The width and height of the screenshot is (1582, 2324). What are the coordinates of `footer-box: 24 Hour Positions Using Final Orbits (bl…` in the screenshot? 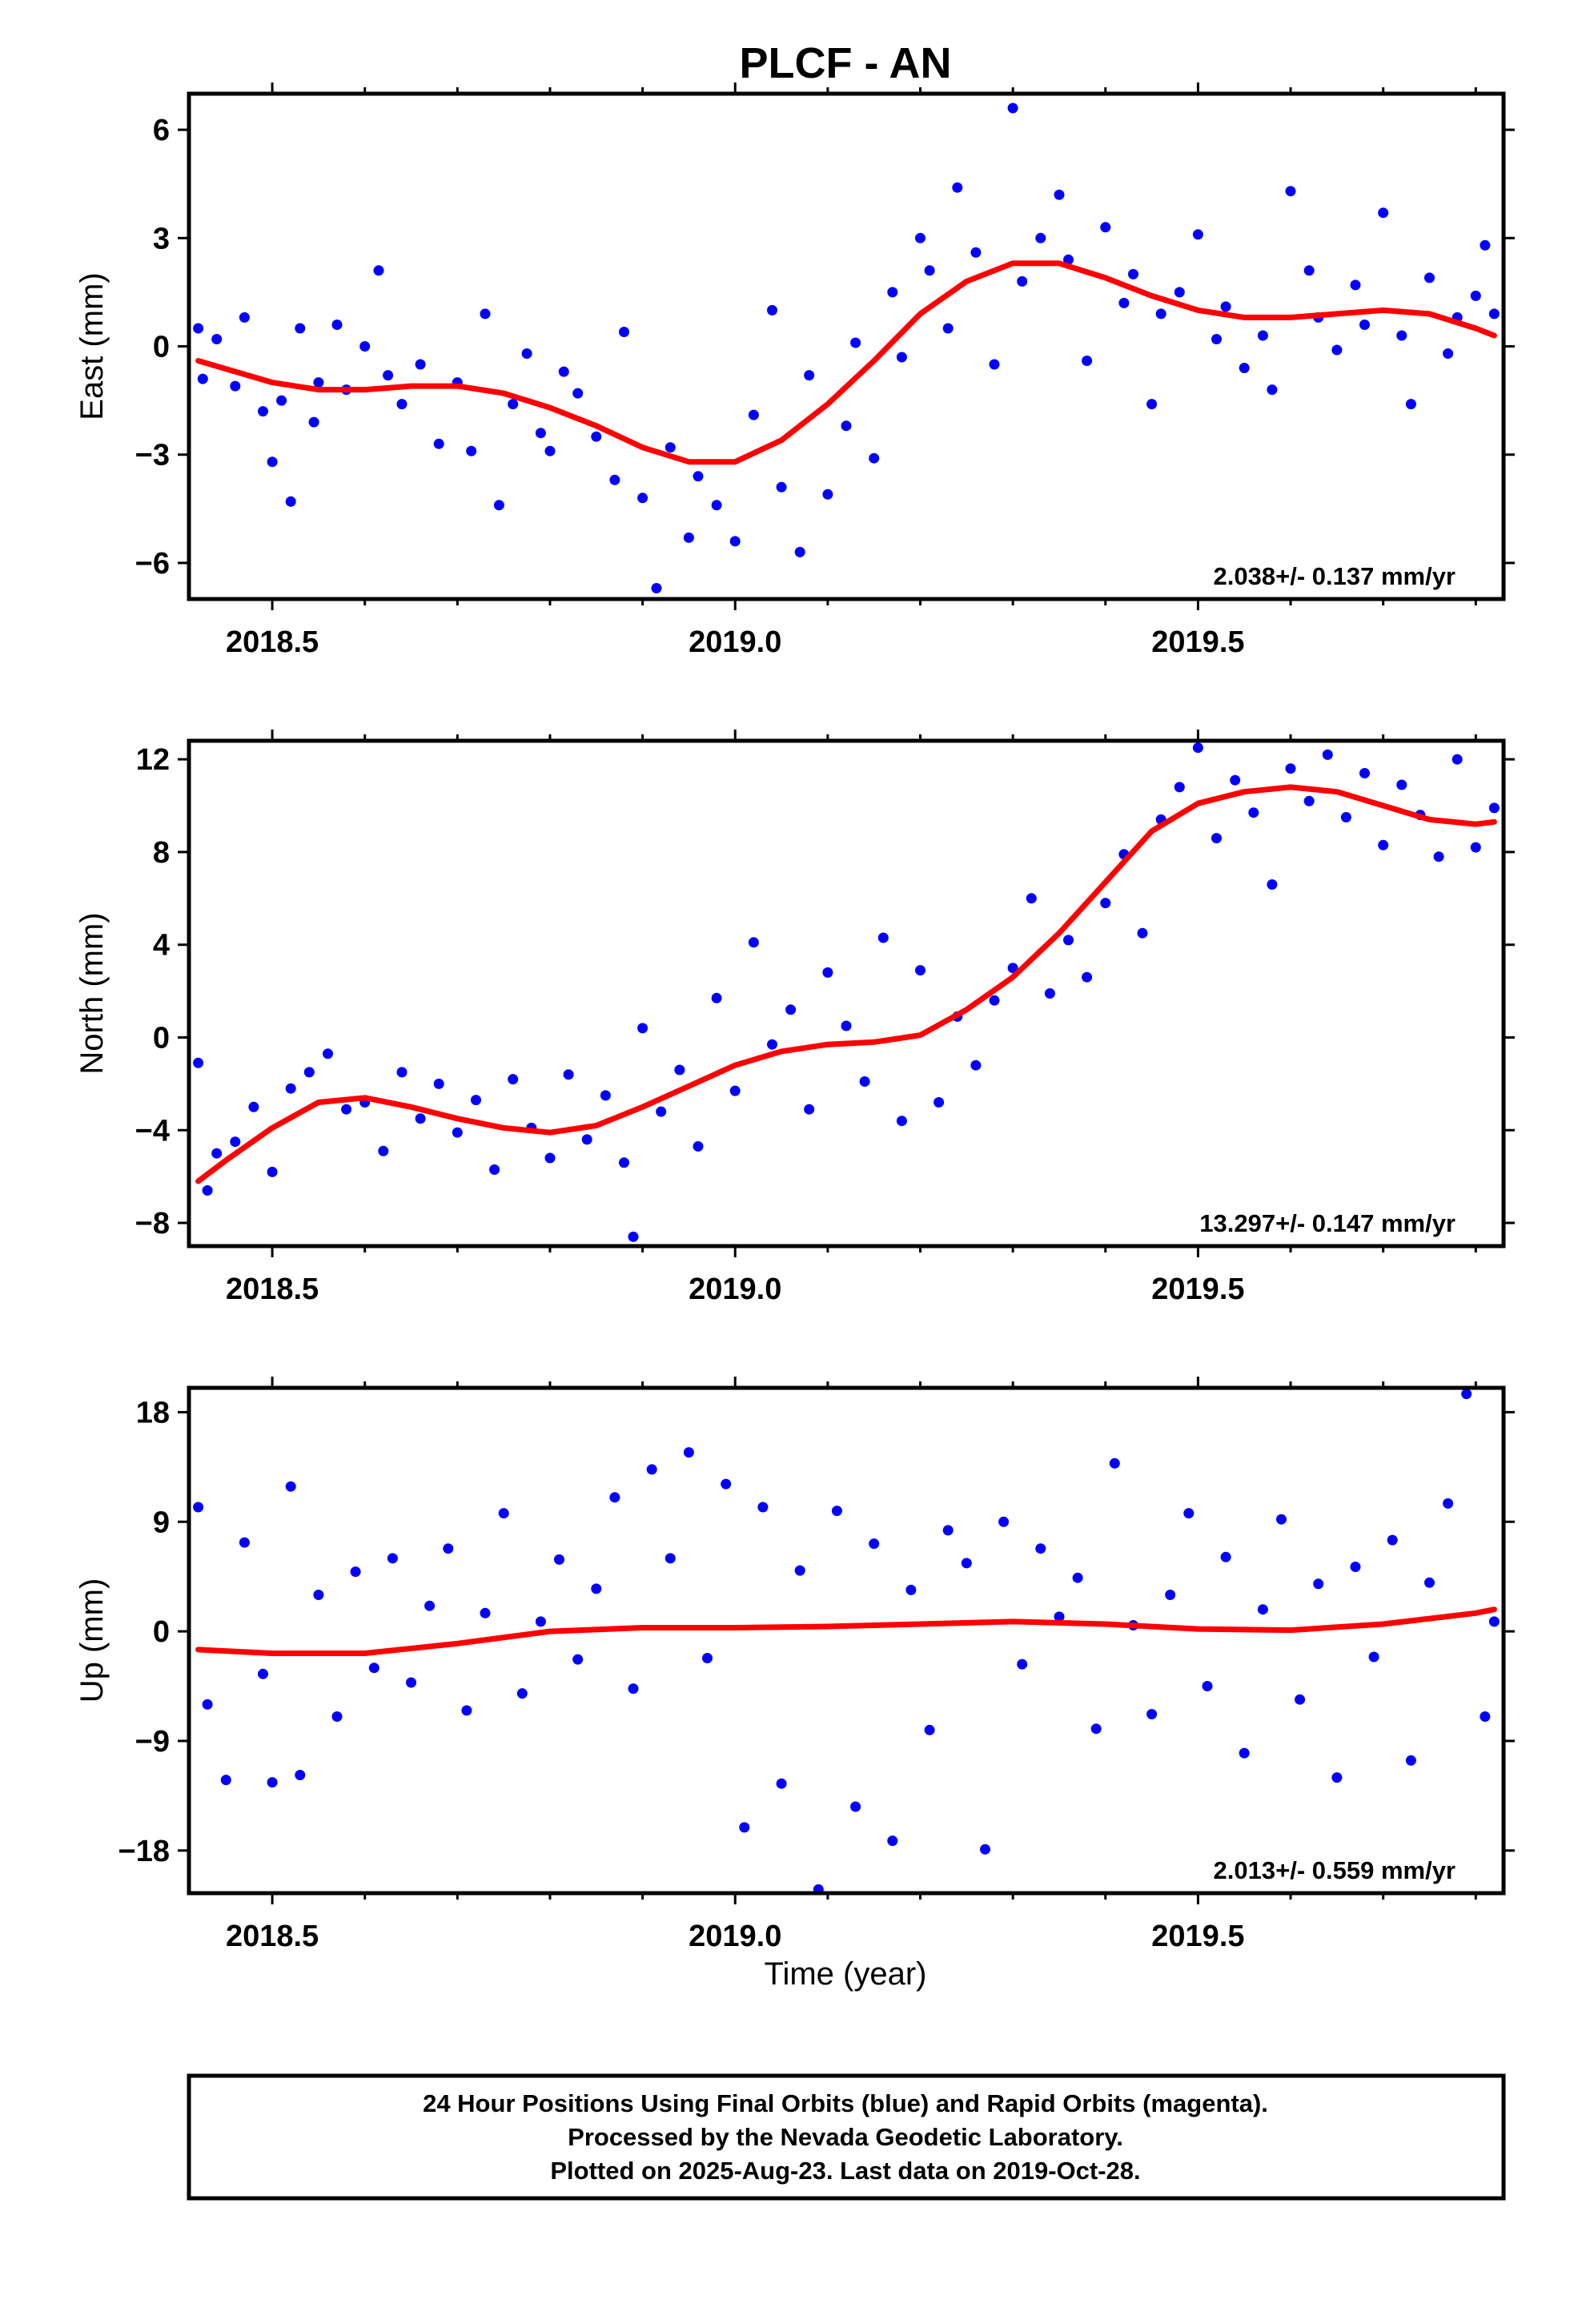 It's located at (847, 2137).